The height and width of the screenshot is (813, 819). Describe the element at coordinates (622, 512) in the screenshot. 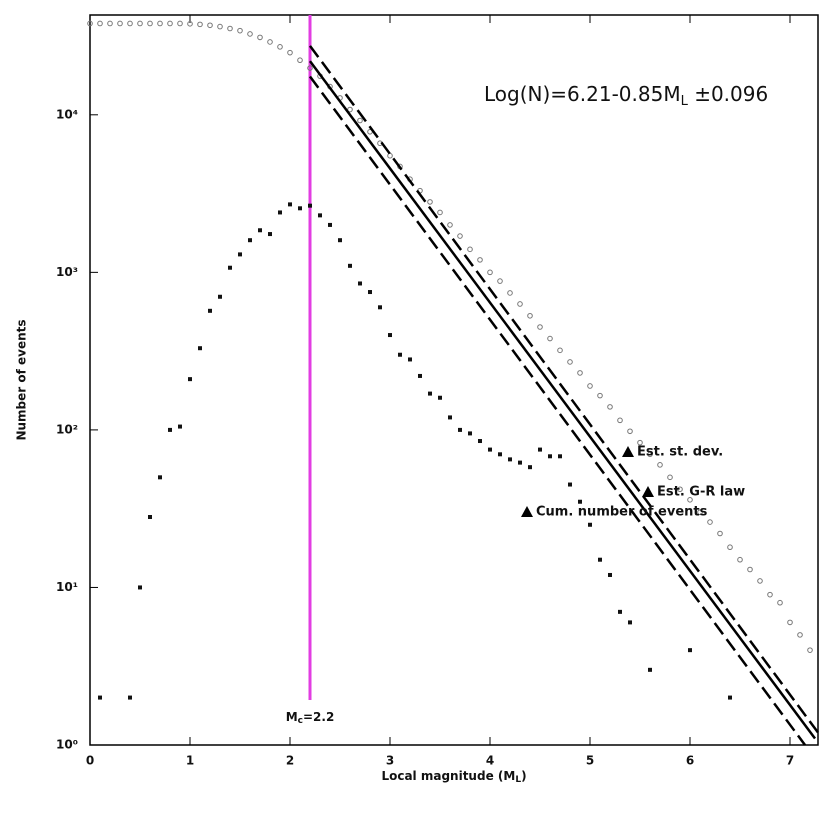

I see `legend-label: Cum. number of events` at that location.